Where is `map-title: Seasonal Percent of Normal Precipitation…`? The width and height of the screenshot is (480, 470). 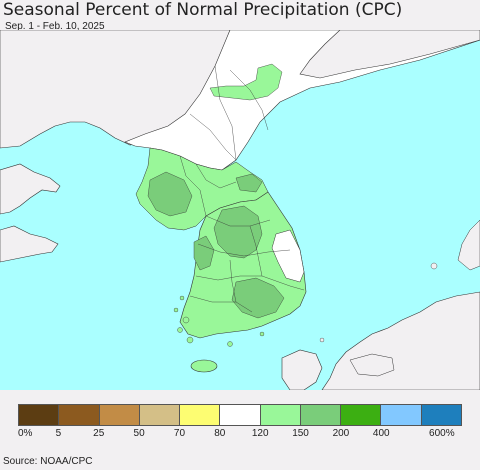 map-title: Seasonal Percent of Normal Precipitation… is located at coordinates (203, 10).